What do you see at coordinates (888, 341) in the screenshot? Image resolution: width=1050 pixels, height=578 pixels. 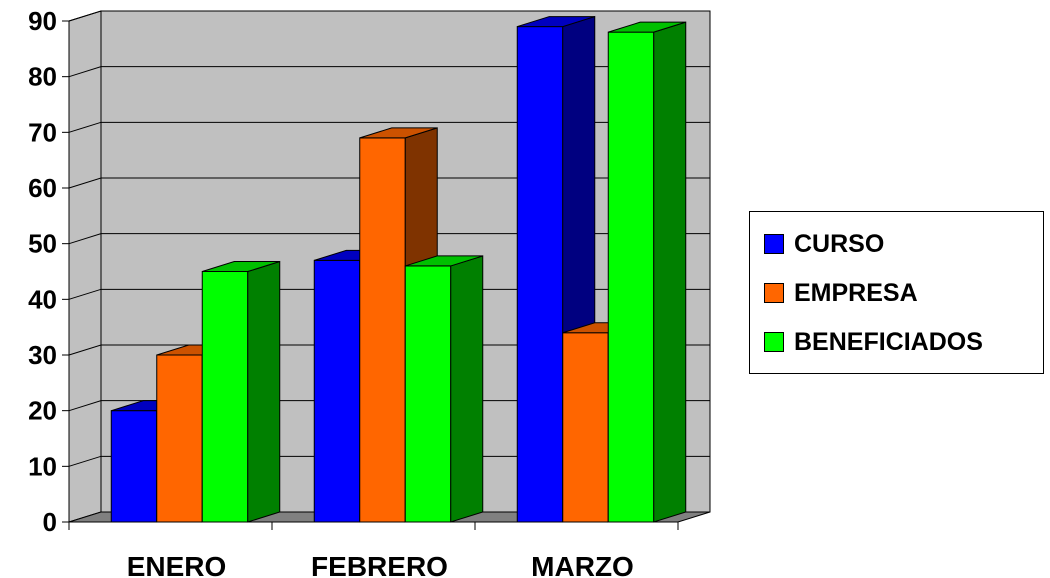 I see `legend-label: BENEFICIADOS` at bounding box center [888, 341].